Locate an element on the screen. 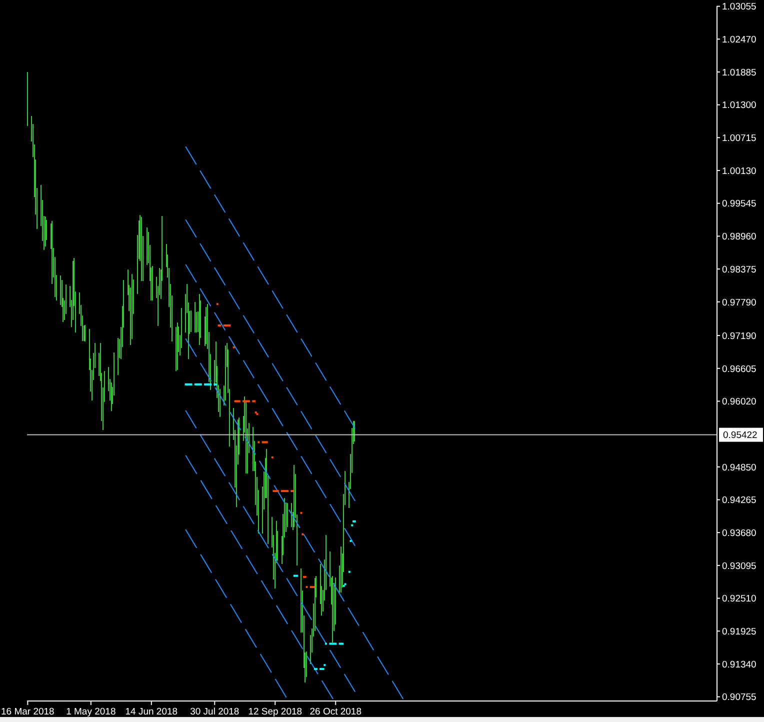 Image resolution: width=764 pixels, height=722 pixels. y-tick-label: 0.96605 is located at coordinates (739, 369).